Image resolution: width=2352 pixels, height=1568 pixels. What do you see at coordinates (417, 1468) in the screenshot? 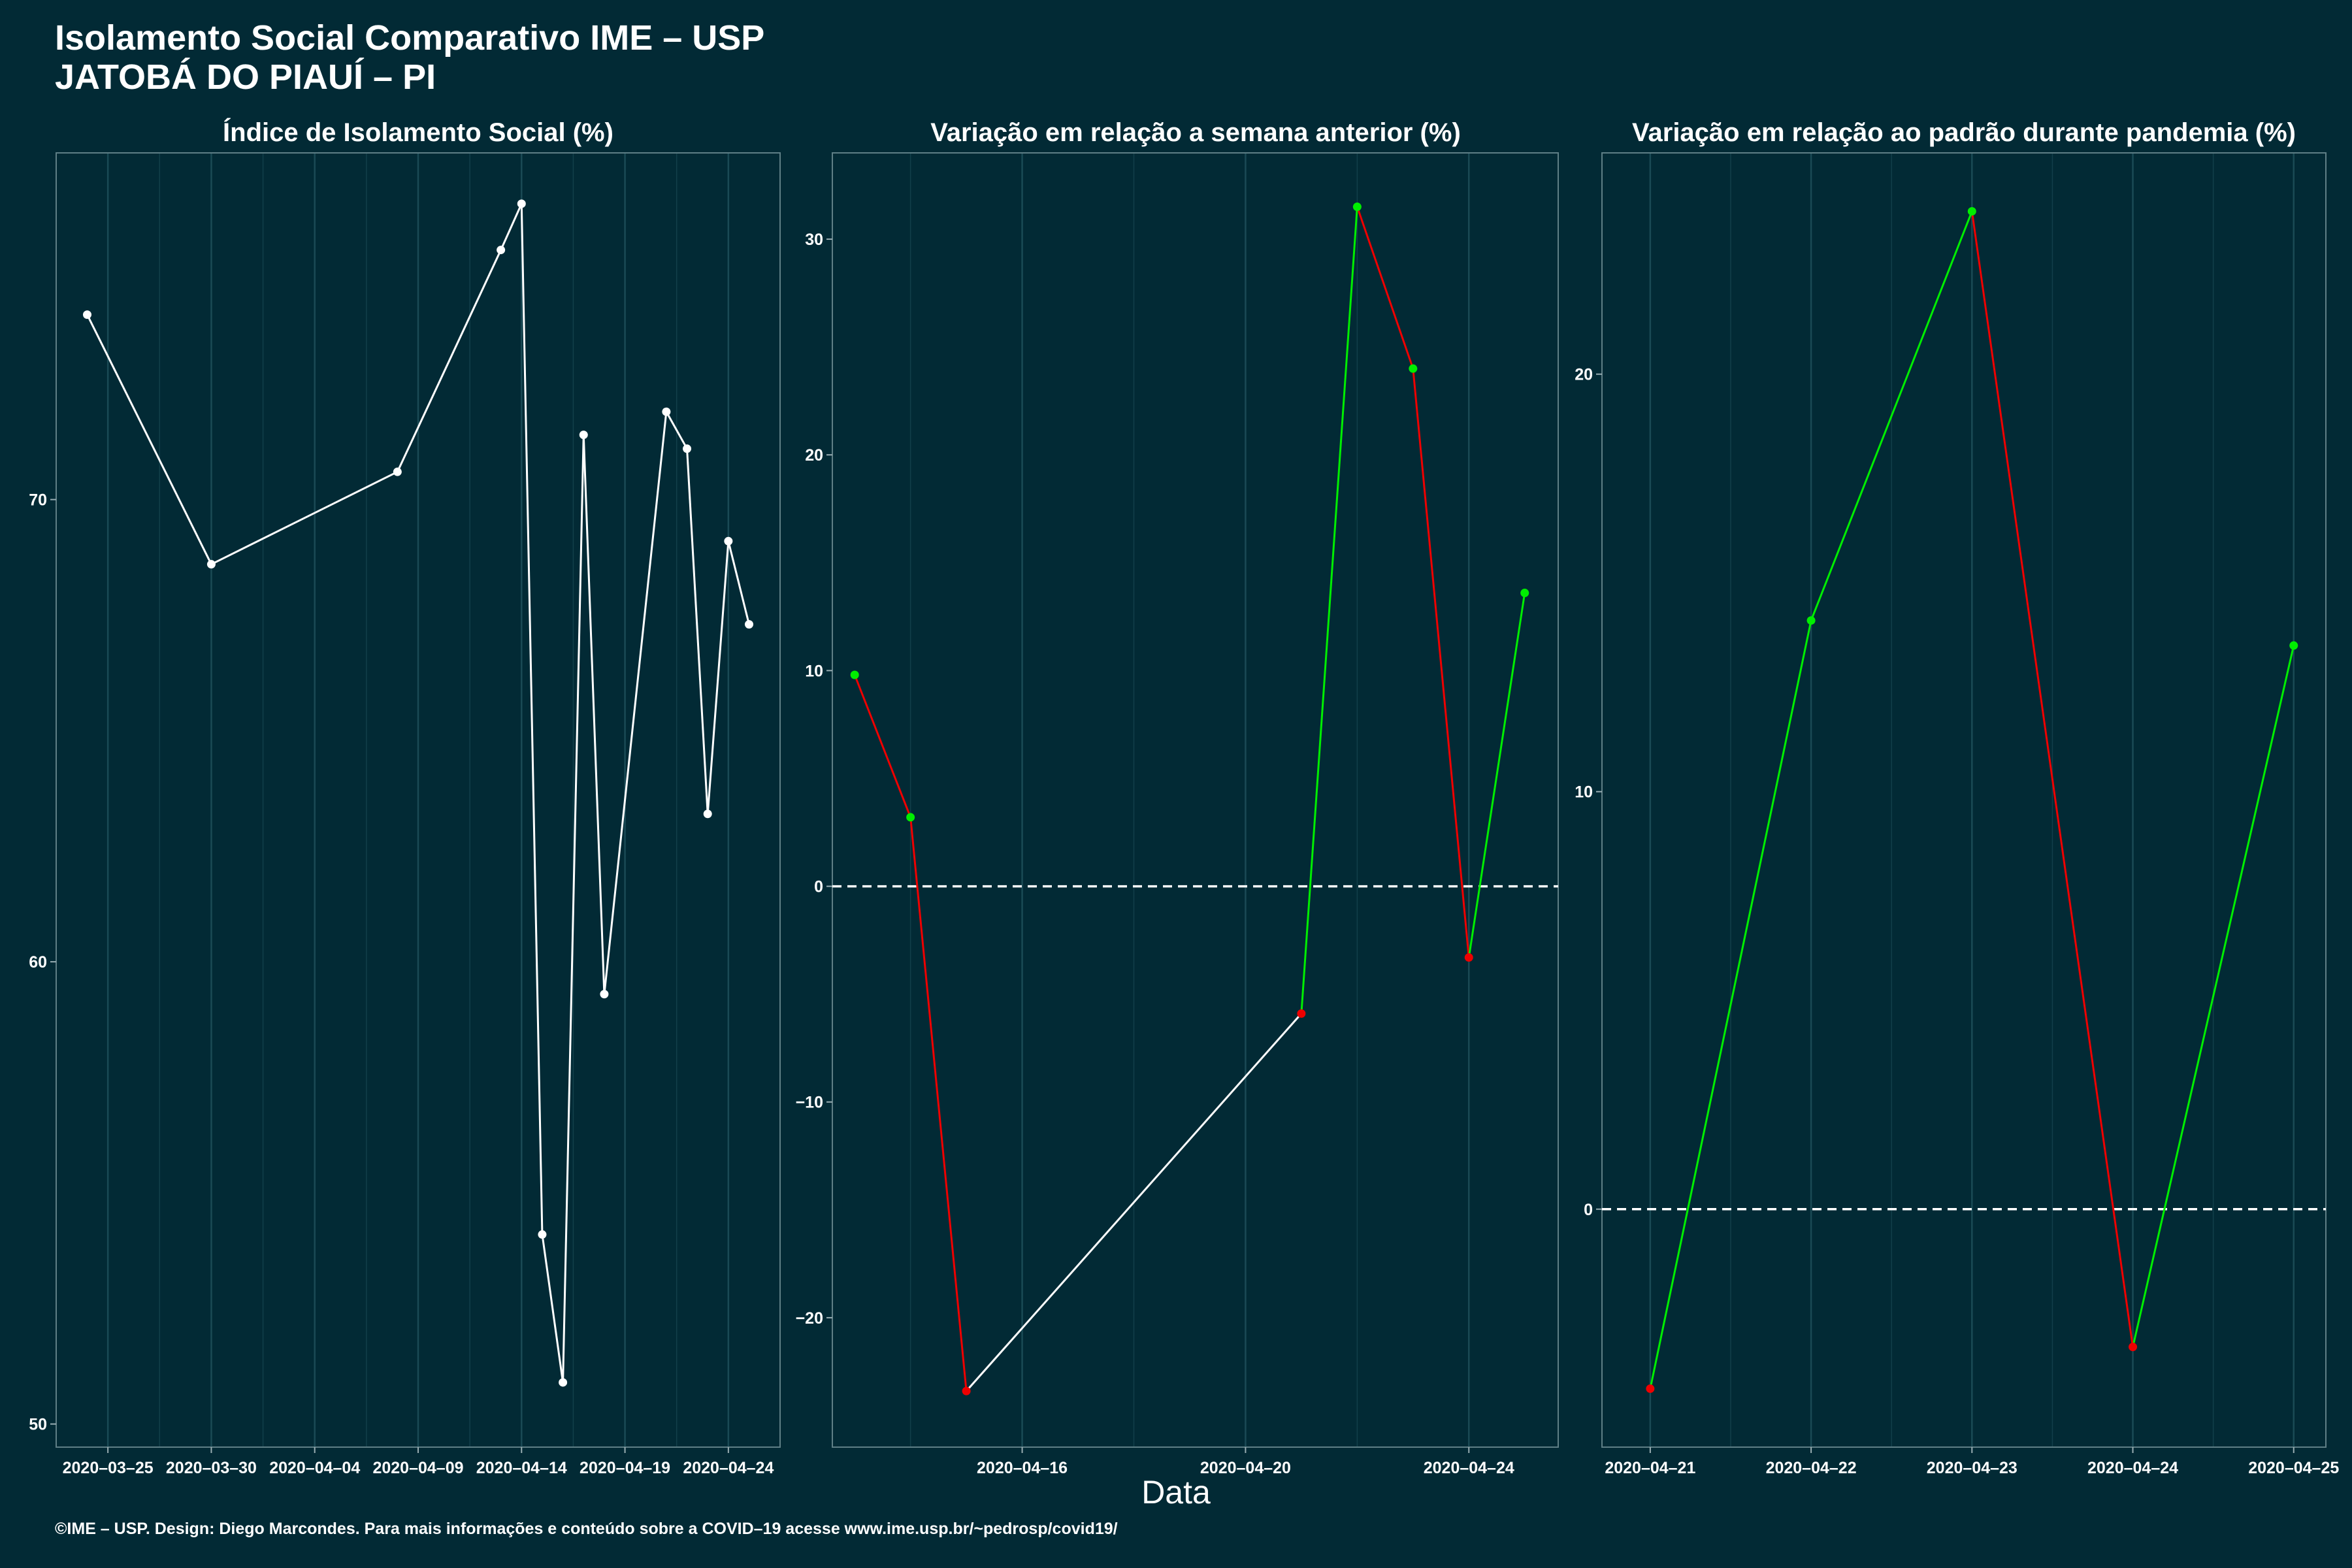
I see `x-tick-label: 2020–04–09` at bounding box center [417, 1468].